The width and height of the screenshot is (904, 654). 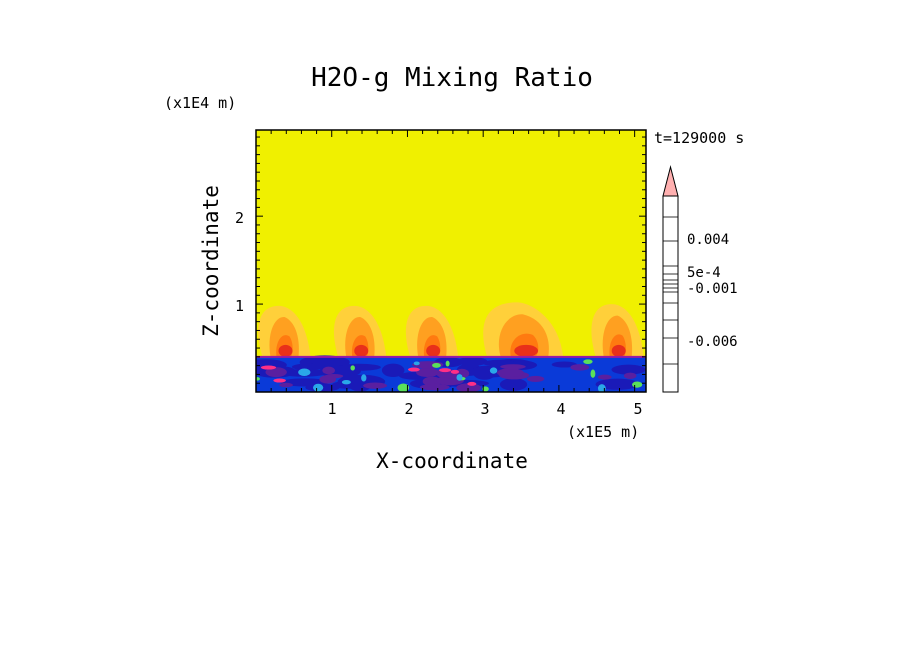 I want to click on chart-title: H2O-g Mixing Ratio, so click(x=452, y=78).